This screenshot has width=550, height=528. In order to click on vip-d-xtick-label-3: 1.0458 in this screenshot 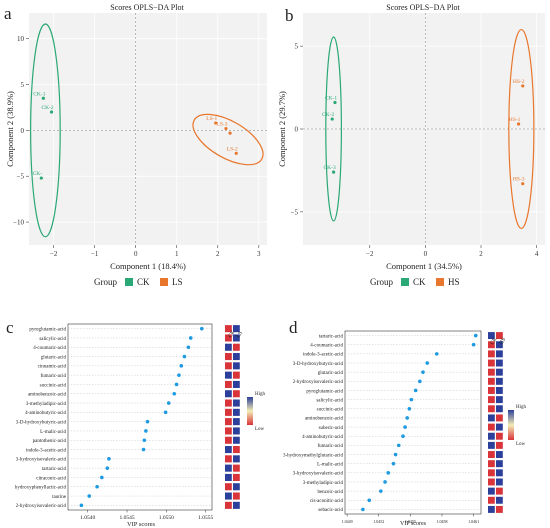, I will do `click(441, 521)`.